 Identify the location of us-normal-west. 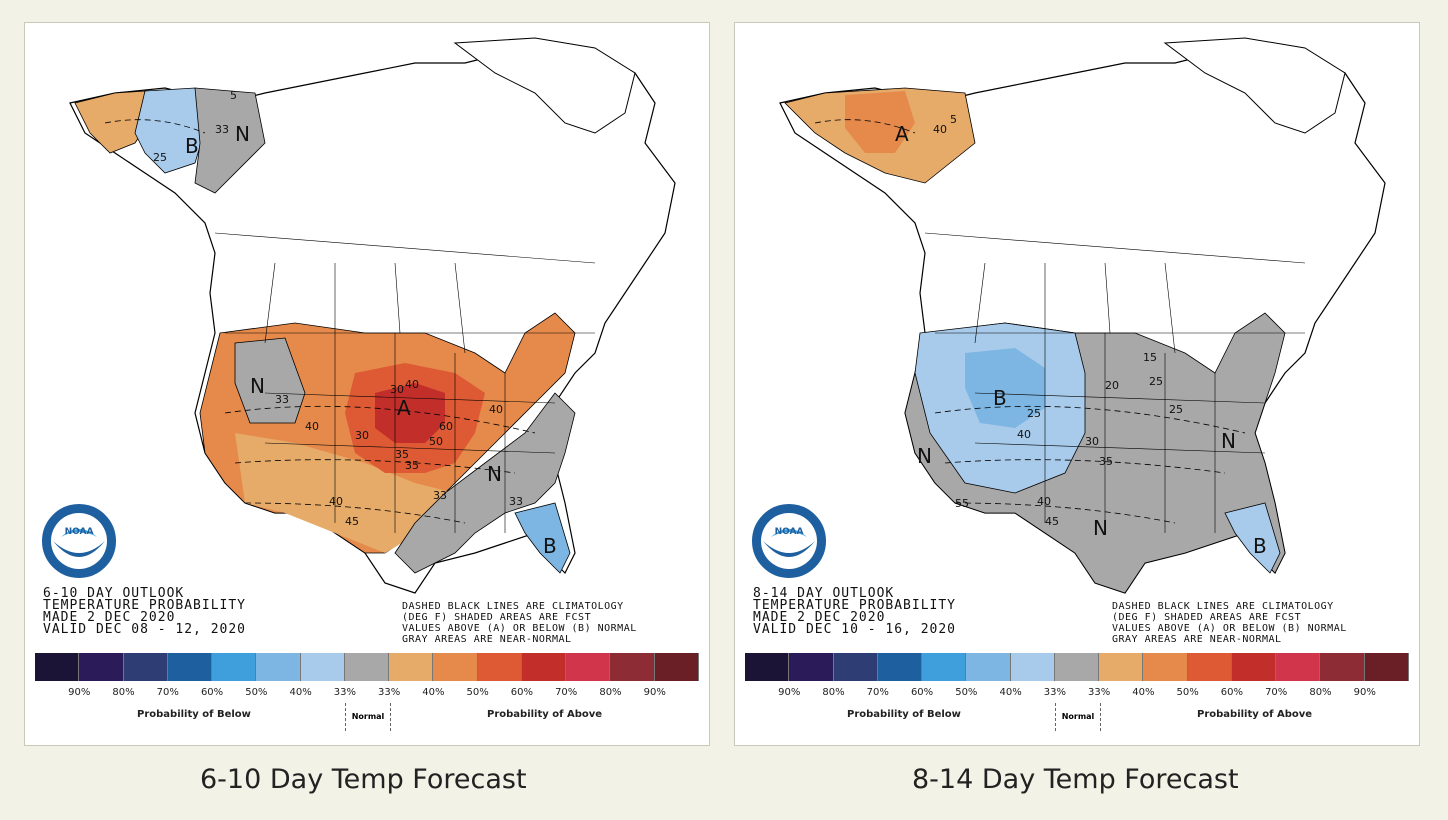
(270, 380).